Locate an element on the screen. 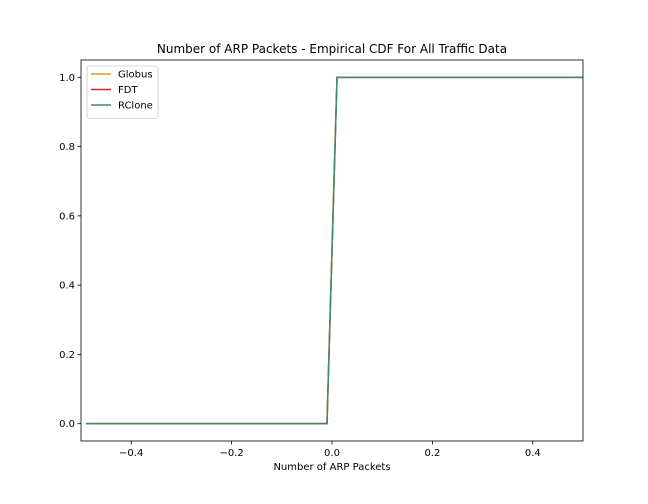 The image size is (648, 504). legend-label: Globus is located at coordinates (135, 75).